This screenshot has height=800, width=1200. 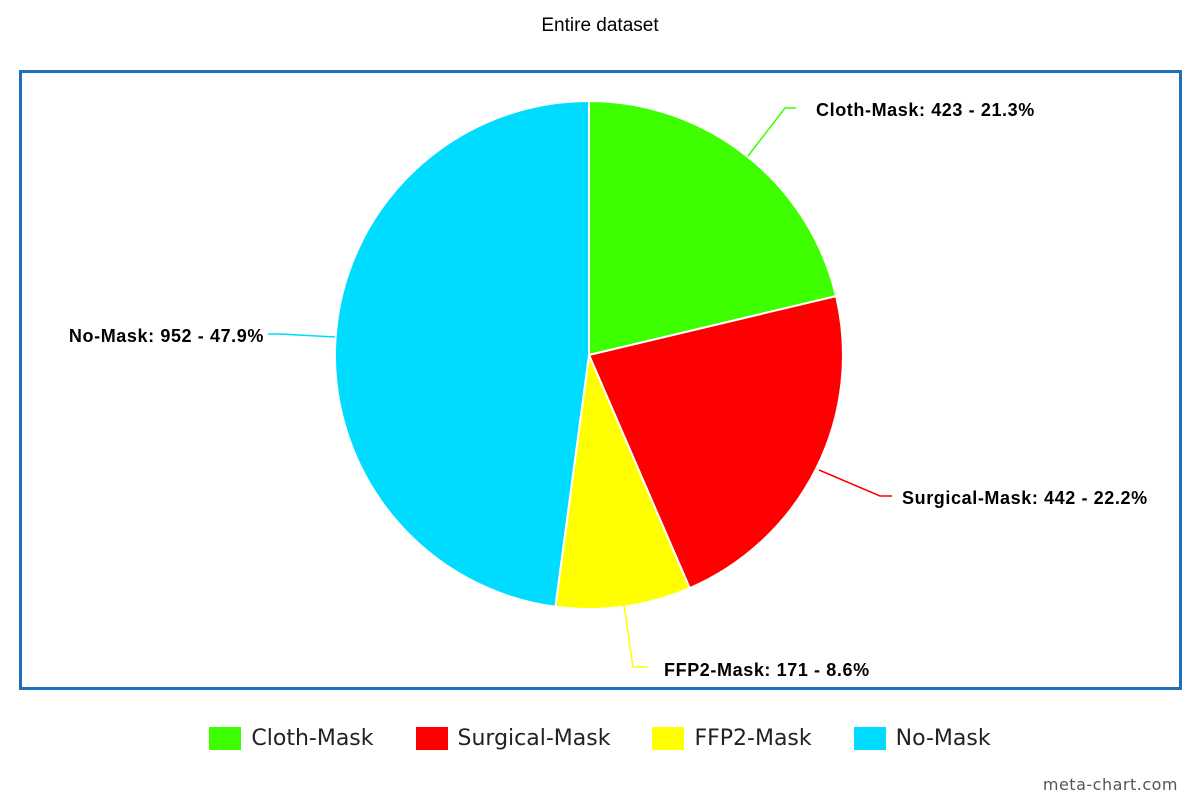 I want to click on legend-item-ffp2-mask: FFP2-Mask, so click(x=732, y=738).